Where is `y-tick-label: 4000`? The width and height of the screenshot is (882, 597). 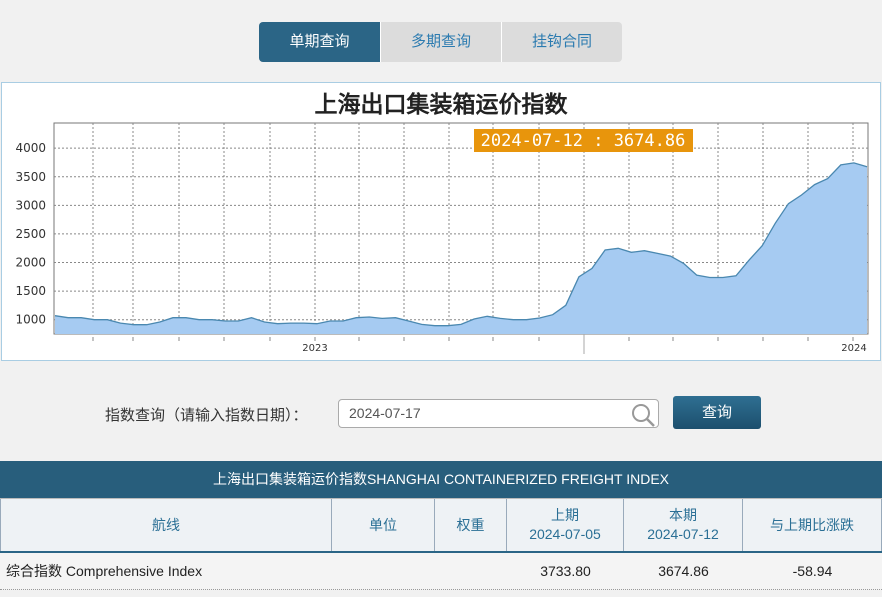
y-tick-label: 4000 is located at coordinates (30, 148).